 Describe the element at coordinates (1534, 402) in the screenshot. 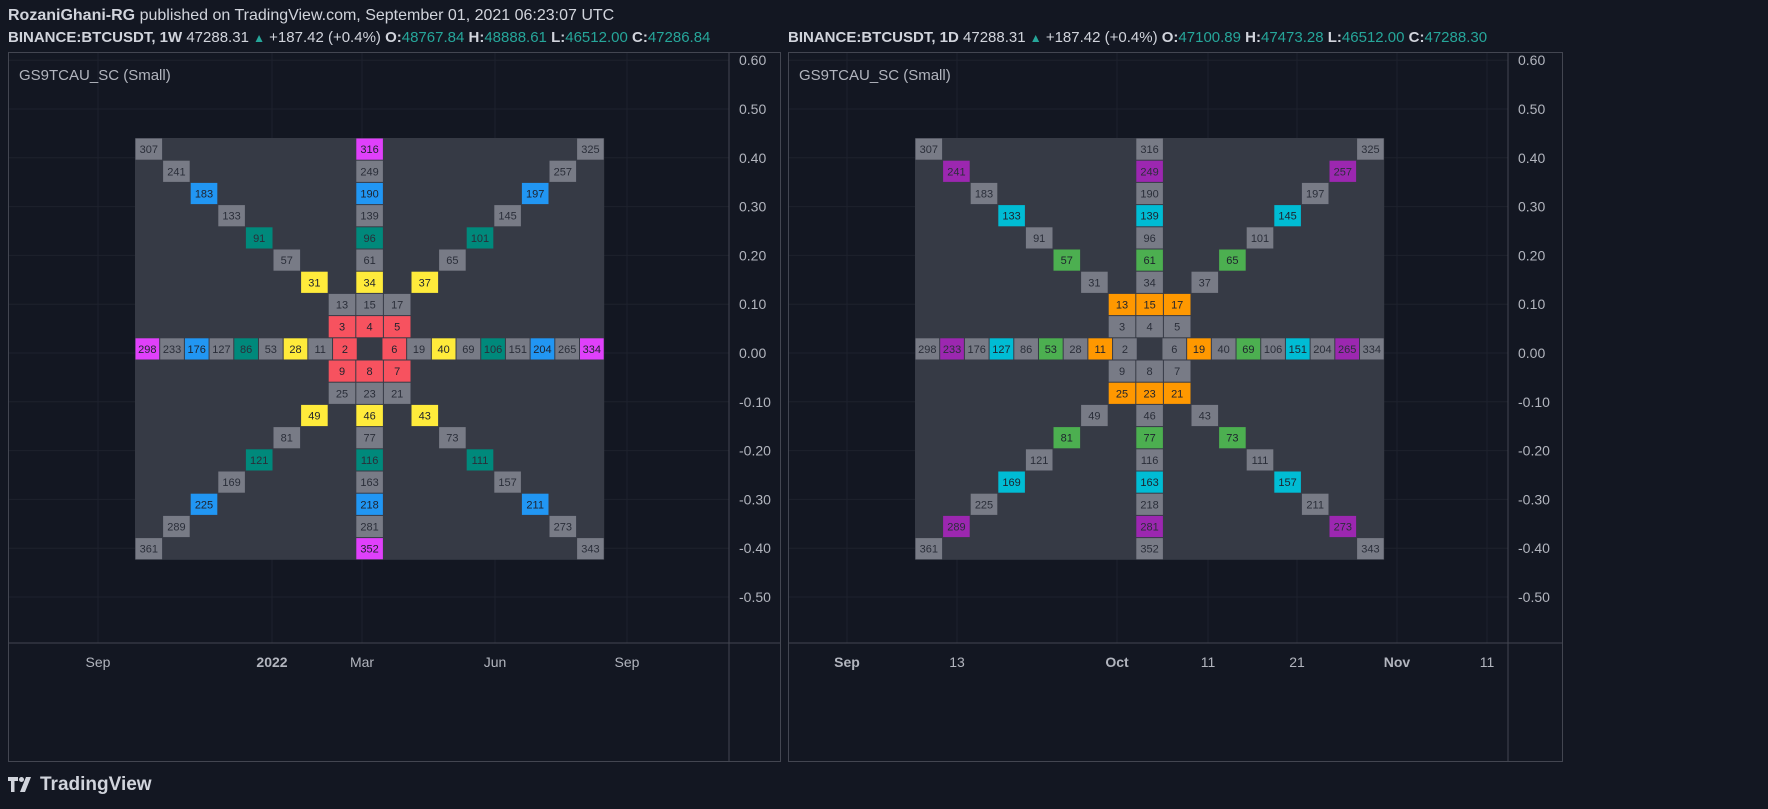

I see `y-tick-label: -0.10` at that location.